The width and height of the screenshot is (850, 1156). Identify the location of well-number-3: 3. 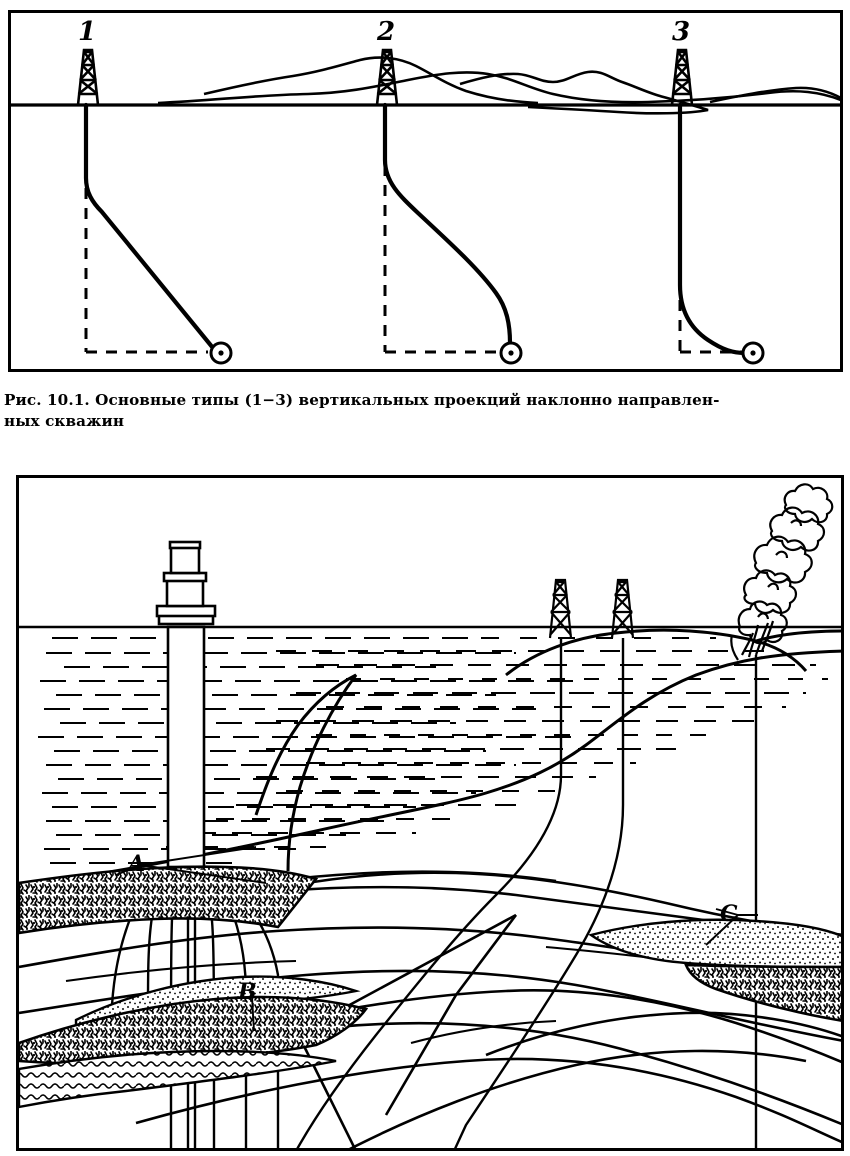
(681, 32).